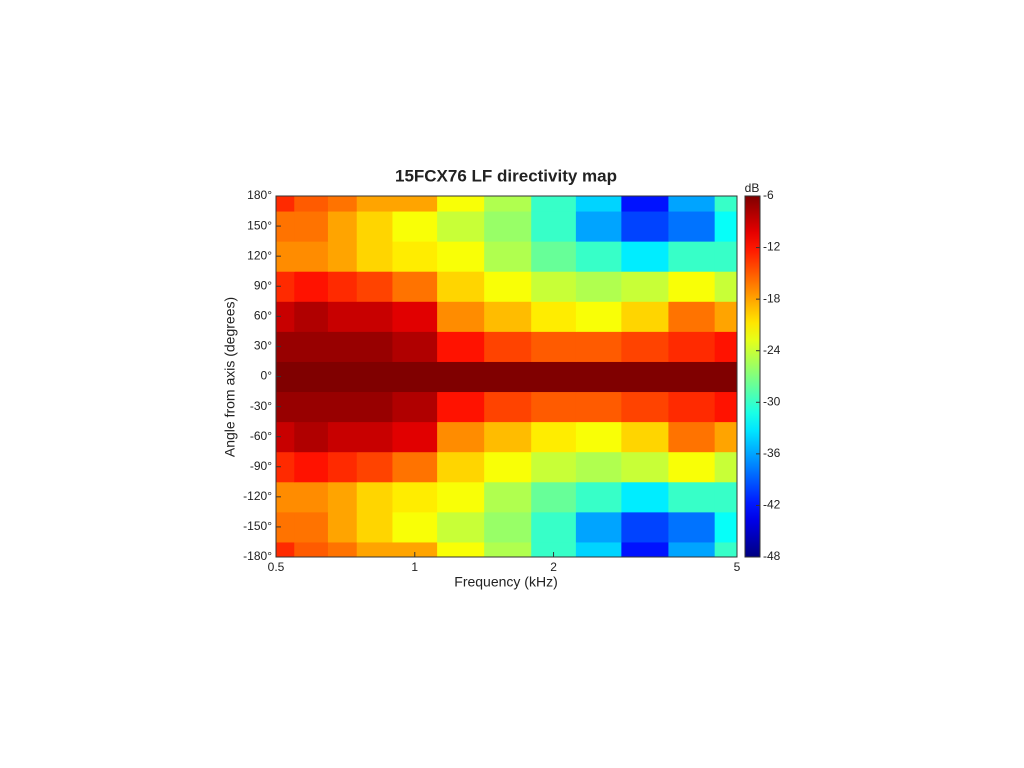 This screenshot has height=768, width=1024. Describe the element at coordinates (263, 346) in the screenshot. I see `y-tick-label: 30°` at that location.